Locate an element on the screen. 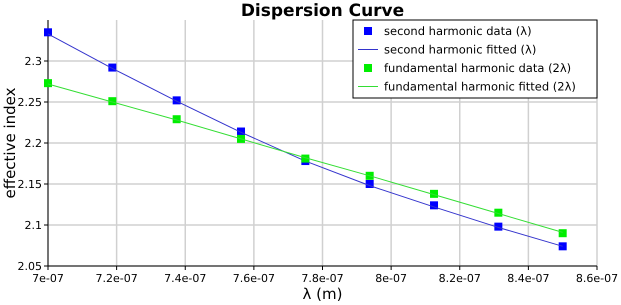  y-tick-label: 2.1 is located at coordinates (33, 225).